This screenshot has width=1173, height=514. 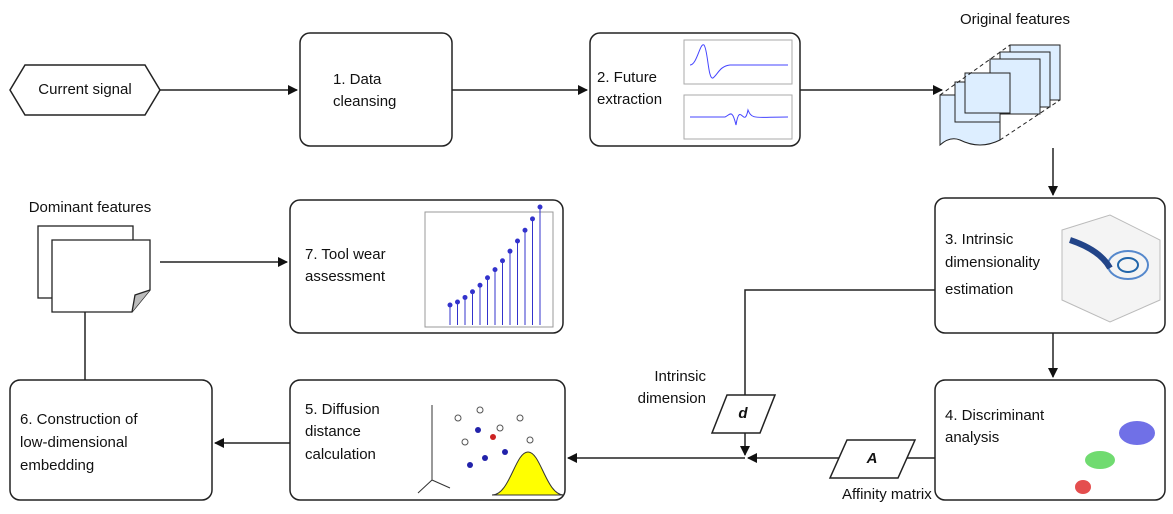 I want to click on input-node, so click(x=85, y=90).